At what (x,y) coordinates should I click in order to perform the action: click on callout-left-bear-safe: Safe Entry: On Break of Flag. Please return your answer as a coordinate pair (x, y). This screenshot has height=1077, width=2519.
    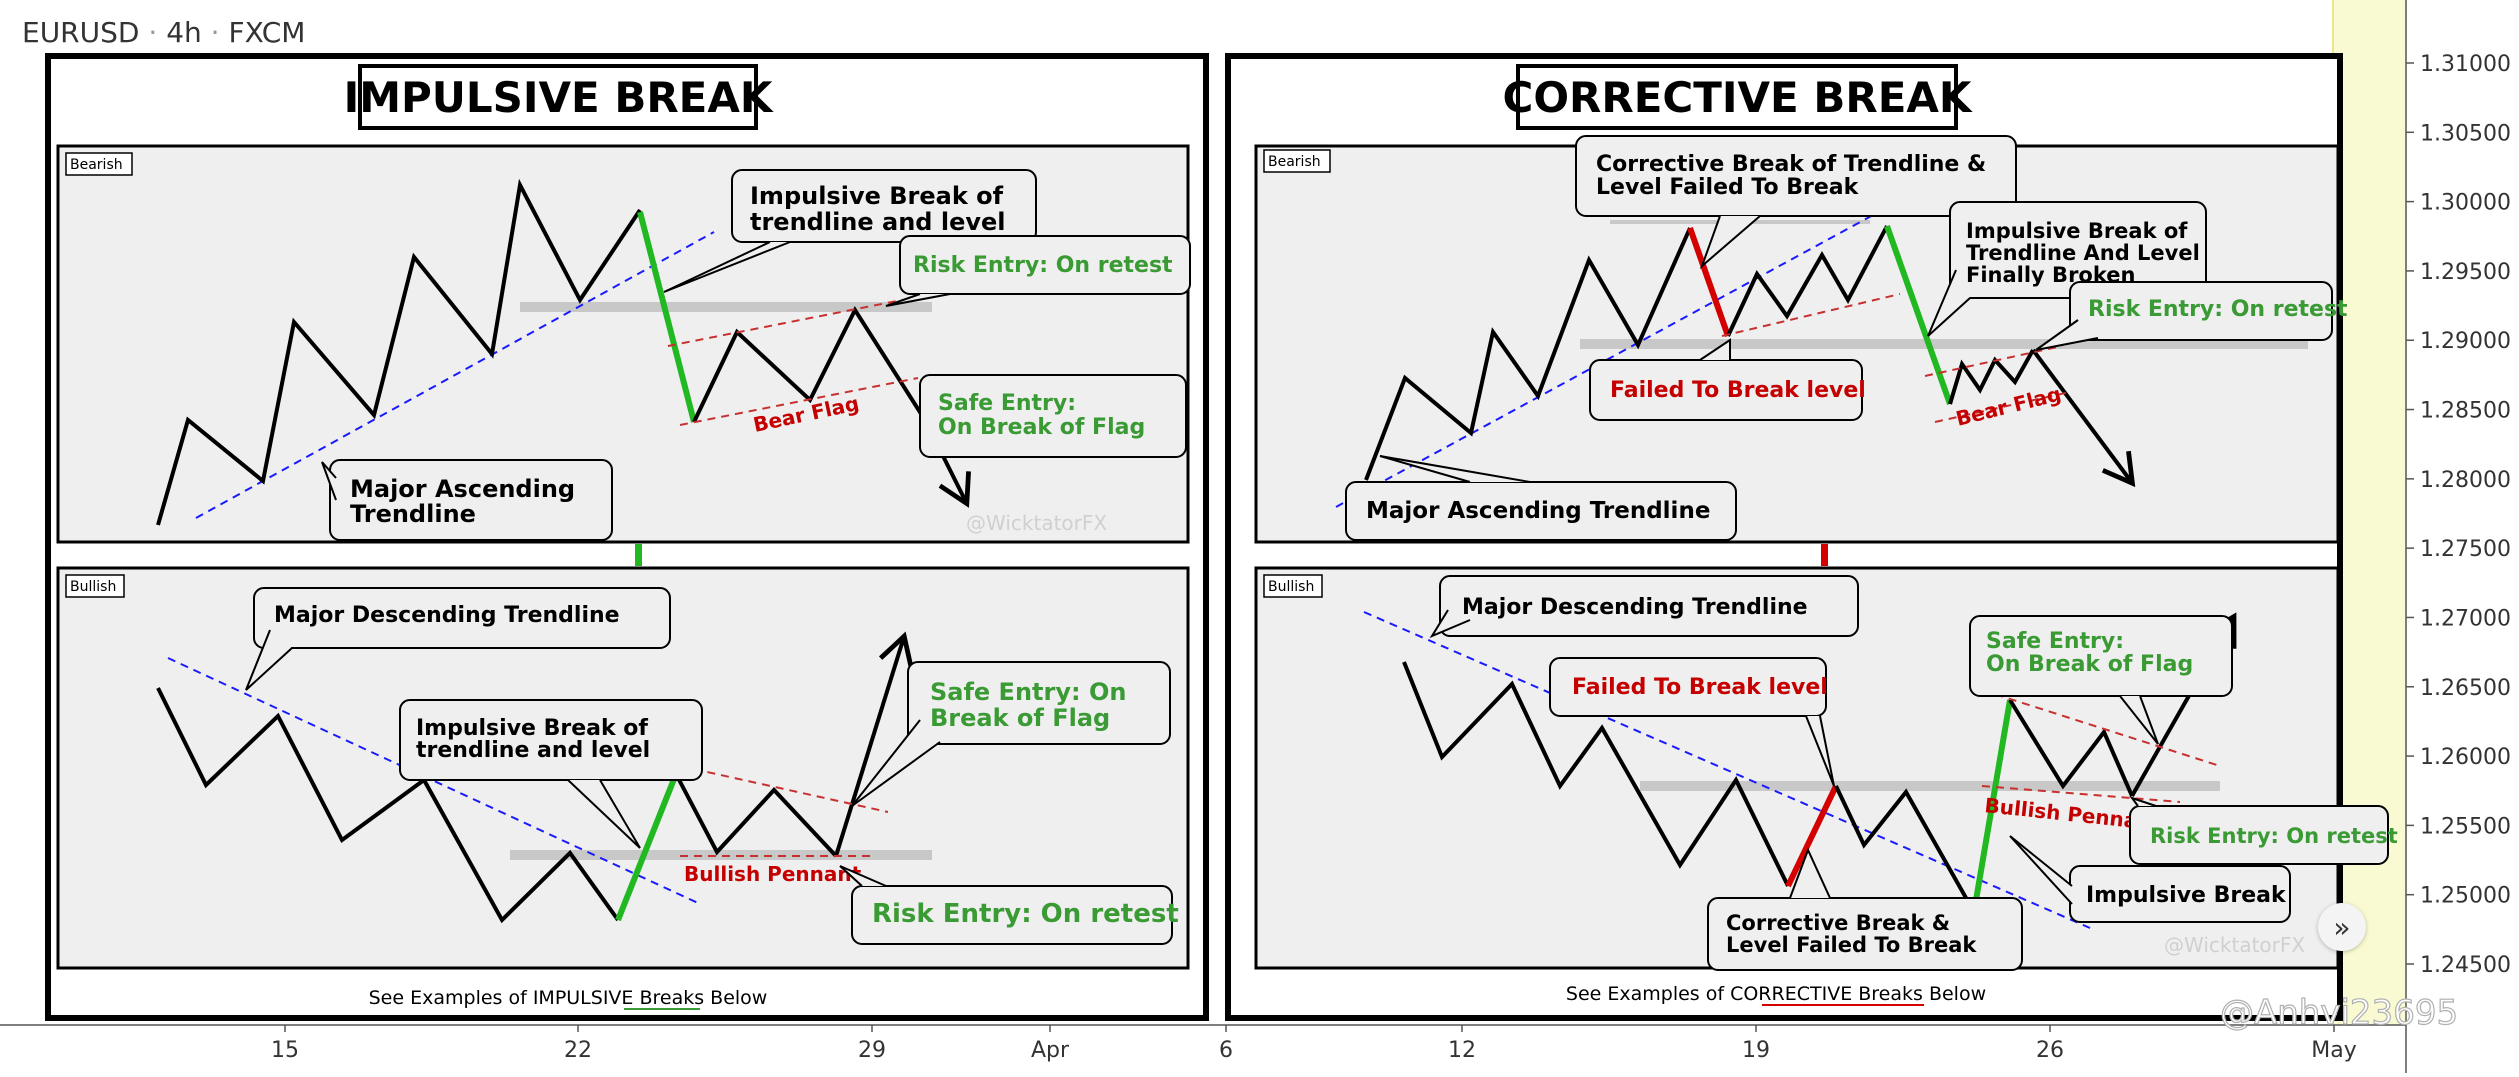
    Looking at the image, I should click on (1053, 416).